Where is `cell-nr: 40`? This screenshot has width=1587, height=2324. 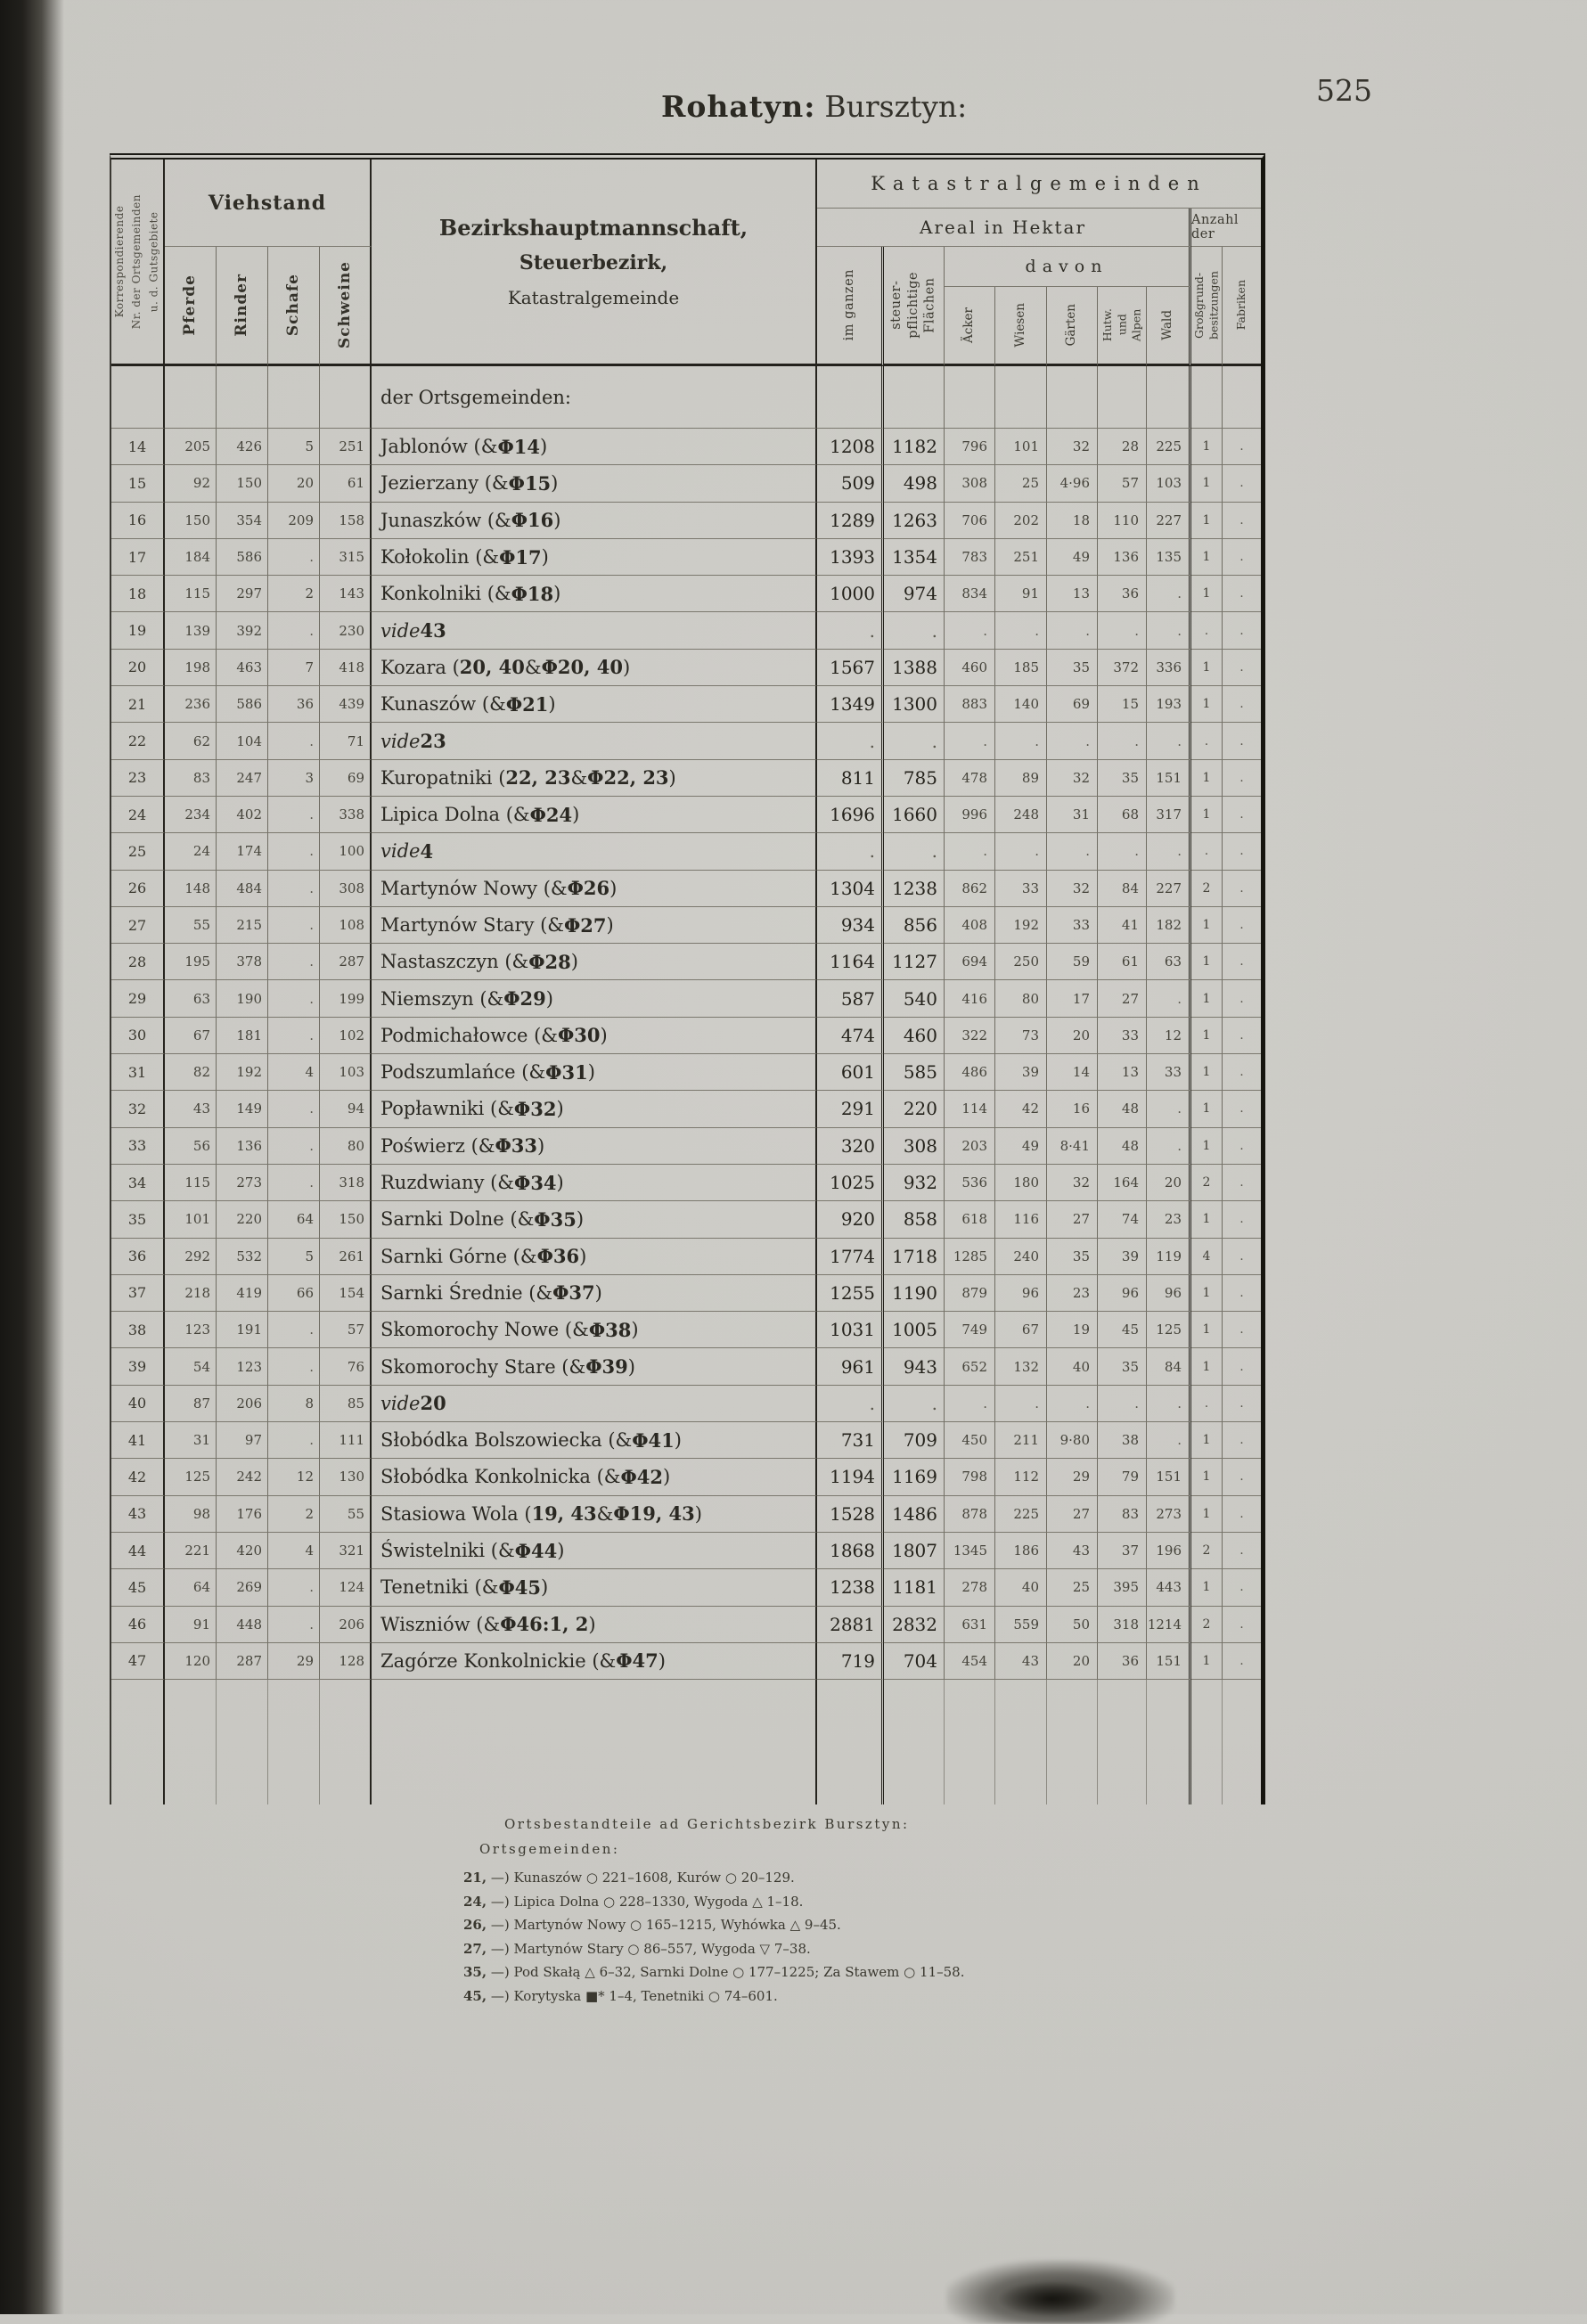
cell-nr: 40 is located at coordinates (138, 1404).